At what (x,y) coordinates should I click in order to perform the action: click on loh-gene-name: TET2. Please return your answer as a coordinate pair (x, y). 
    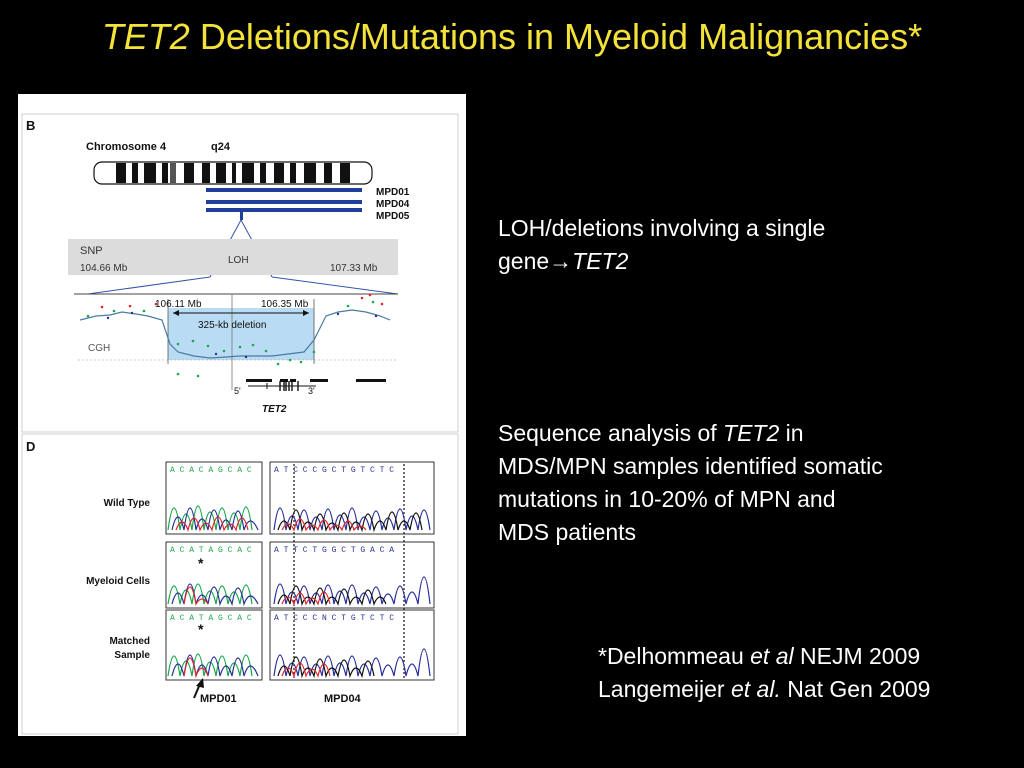
    Looking at the image, I should click on (600, 261).